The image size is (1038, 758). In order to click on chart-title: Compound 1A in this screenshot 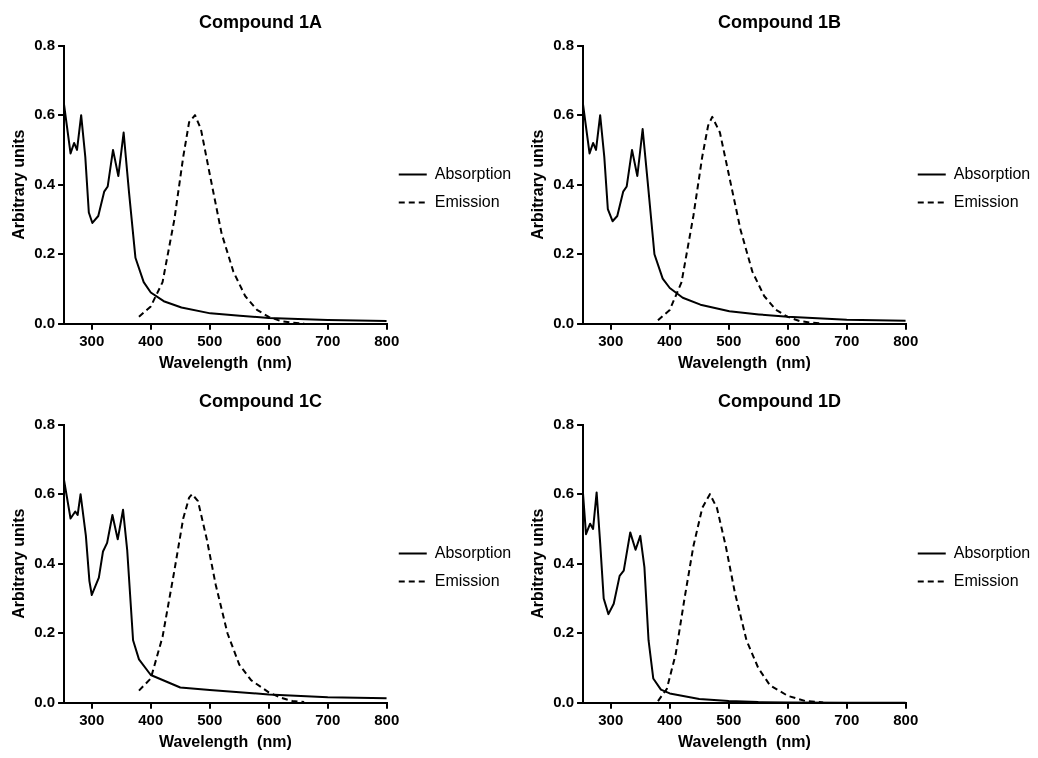, I will do `click(260, 21)`.